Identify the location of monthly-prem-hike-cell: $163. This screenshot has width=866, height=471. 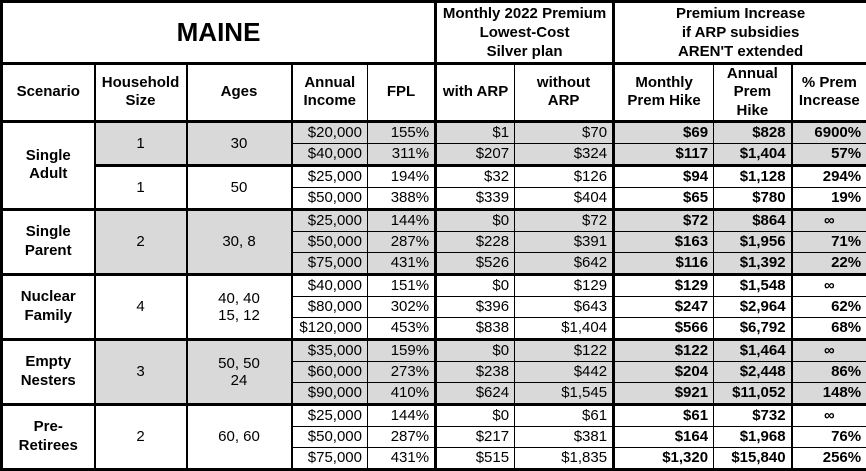
(664, 241).